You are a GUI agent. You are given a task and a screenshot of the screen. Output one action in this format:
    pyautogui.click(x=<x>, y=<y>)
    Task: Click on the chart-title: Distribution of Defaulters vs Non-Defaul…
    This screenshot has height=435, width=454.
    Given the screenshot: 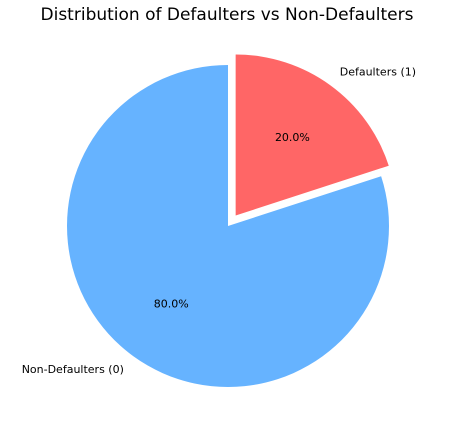 What is the action you would take?
    pyautogui.click(x=227, y=15)
    